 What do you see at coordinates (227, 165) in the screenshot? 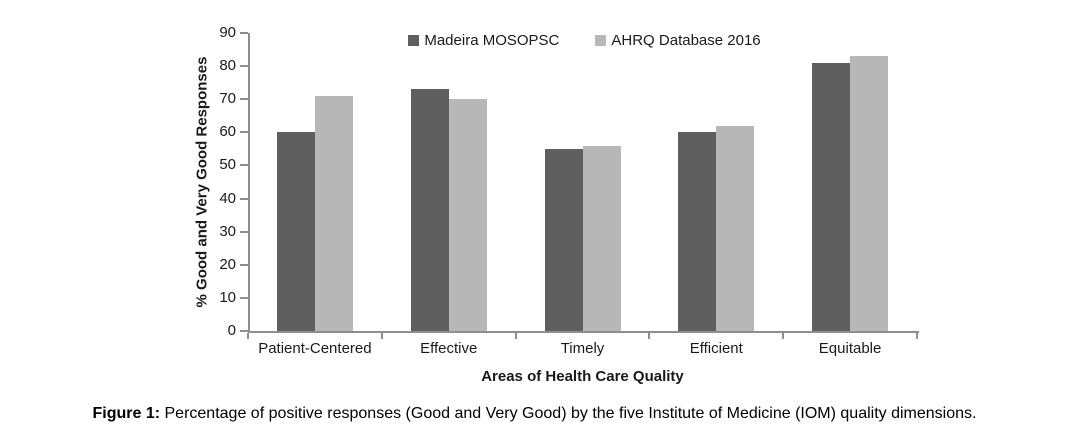
I see `y-tick-label: 50` at bounding box center [227, 165].